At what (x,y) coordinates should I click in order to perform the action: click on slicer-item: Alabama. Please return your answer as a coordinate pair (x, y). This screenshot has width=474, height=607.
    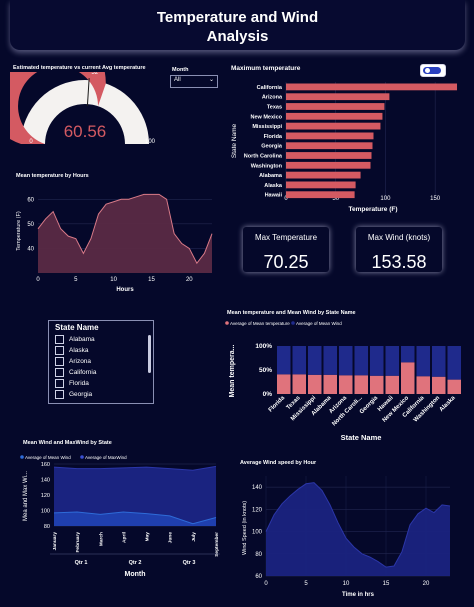
    Looking at the image, I should click on (101, 339).